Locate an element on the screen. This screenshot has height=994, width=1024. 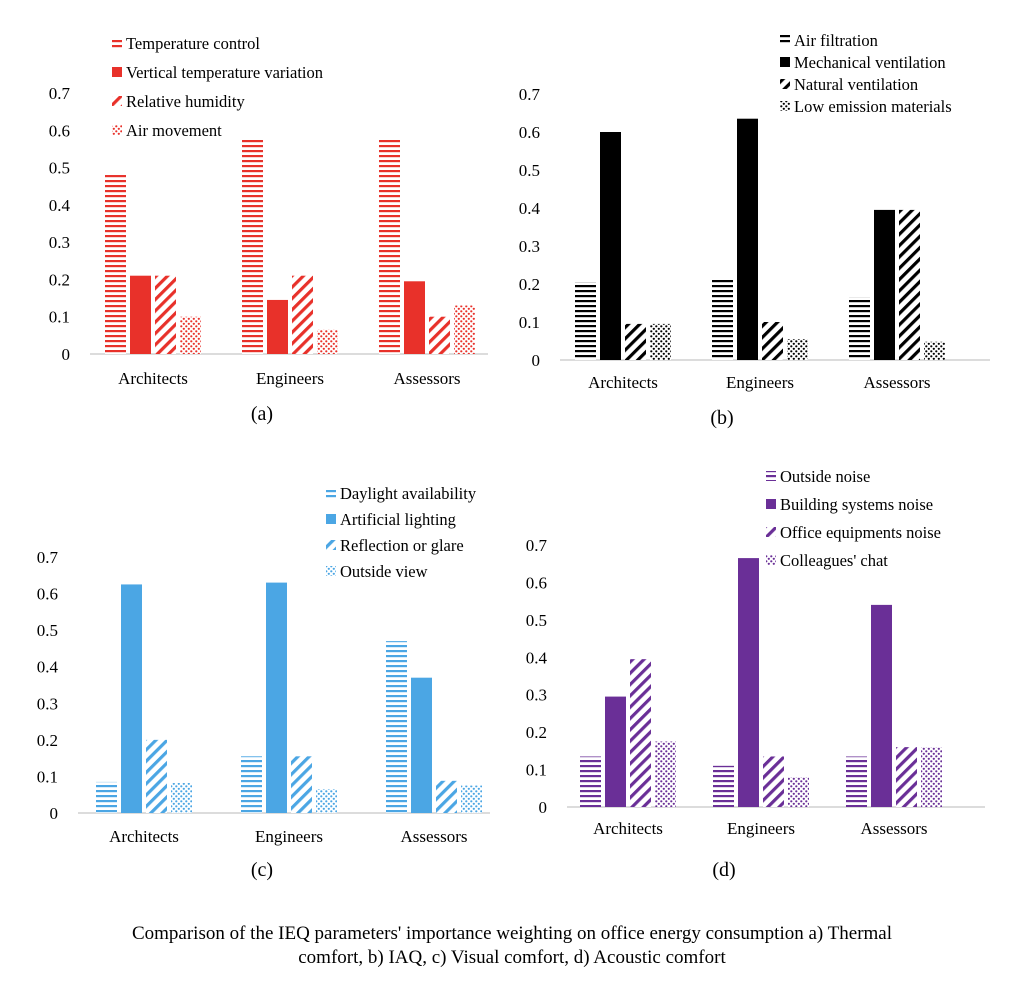
legend-label-mechanical-ventilation: Mechanical ventilation is located at coordinates (870, 62).